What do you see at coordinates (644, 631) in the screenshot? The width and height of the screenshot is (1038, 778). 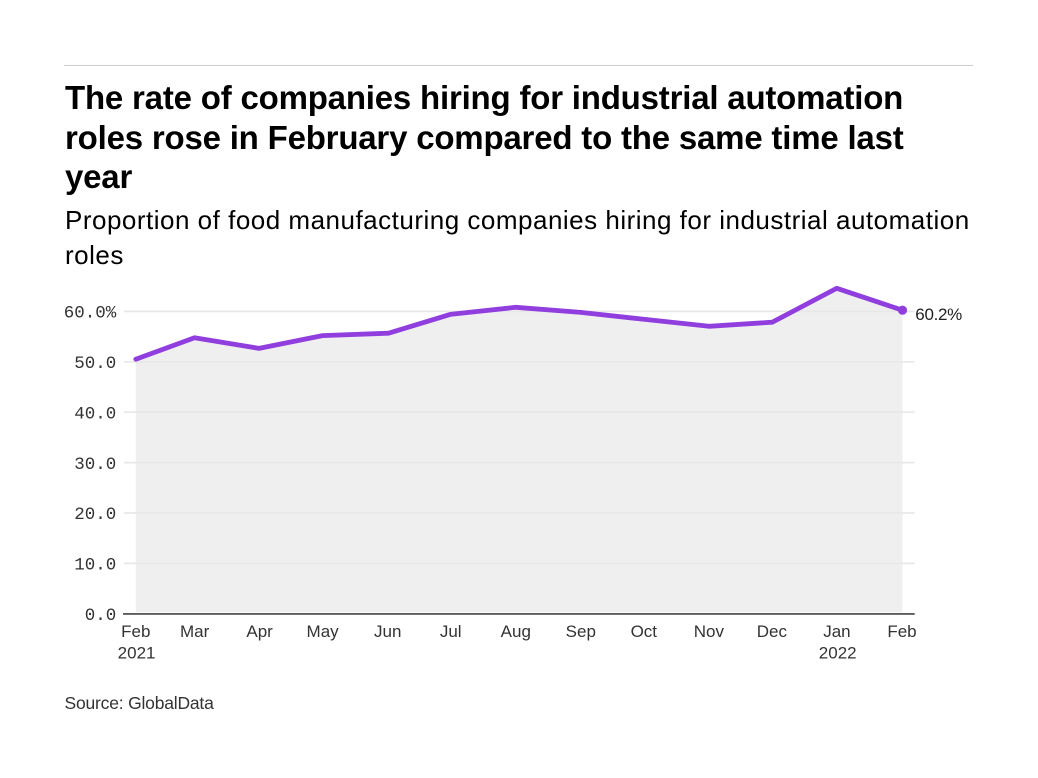 I see `svg-text: Oct` at bounding box center [644, 631].